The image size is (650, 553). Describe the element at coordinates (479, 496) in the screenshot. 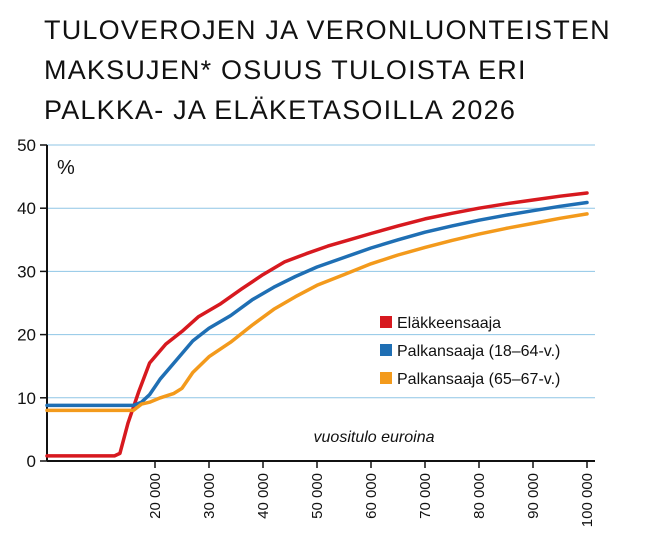

I see `x-tick-label: 80 000` at that location.